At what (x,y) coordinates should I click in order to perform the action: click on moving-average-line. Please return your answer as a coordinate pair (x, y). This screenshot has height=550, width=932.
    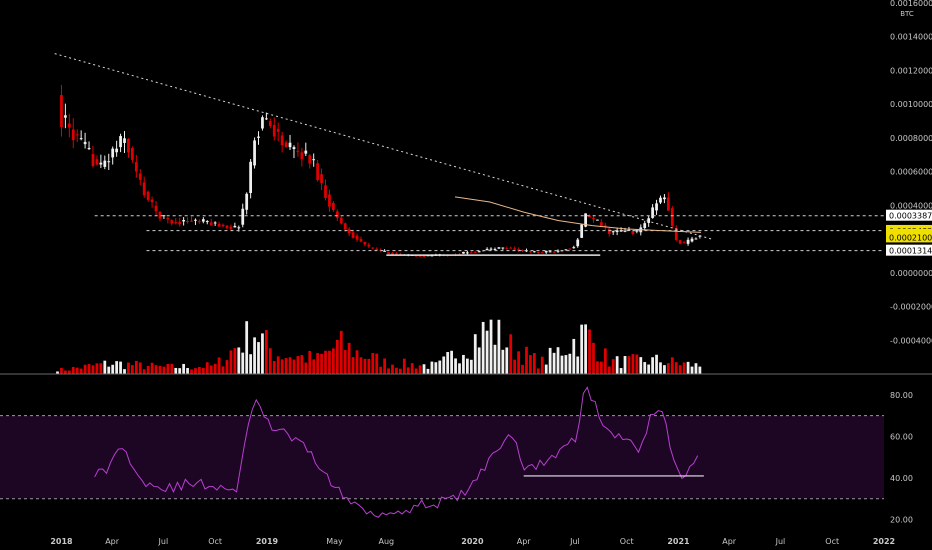
    Looking at the image, I should click on (578, 214).